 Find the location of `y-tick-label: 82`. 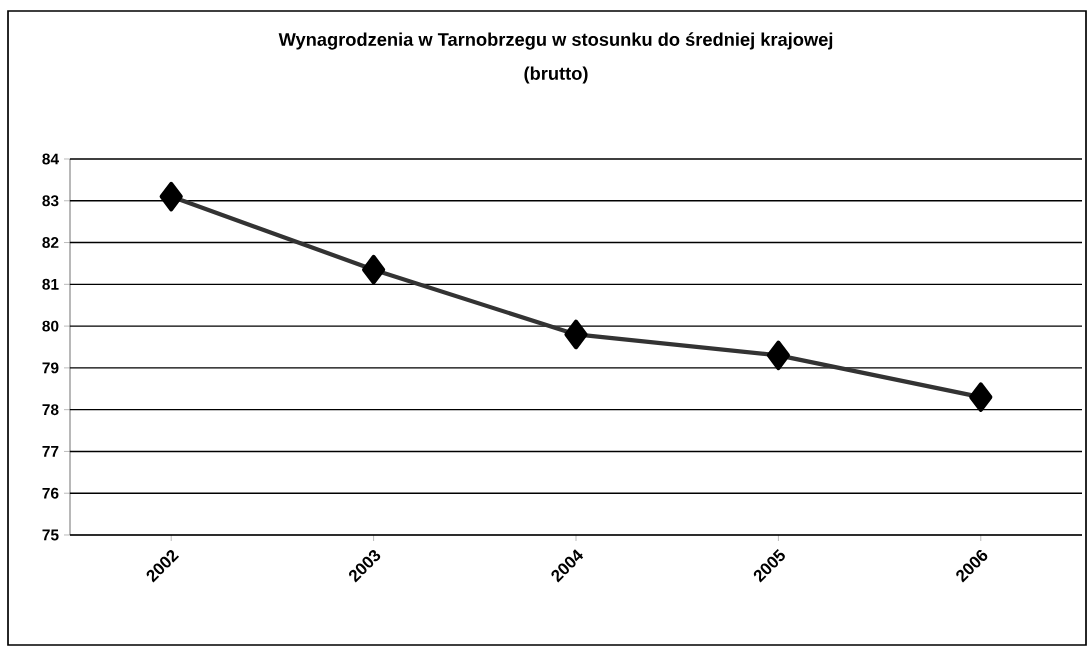

y-tick-label: 82 is located at coordinates (50, 243).